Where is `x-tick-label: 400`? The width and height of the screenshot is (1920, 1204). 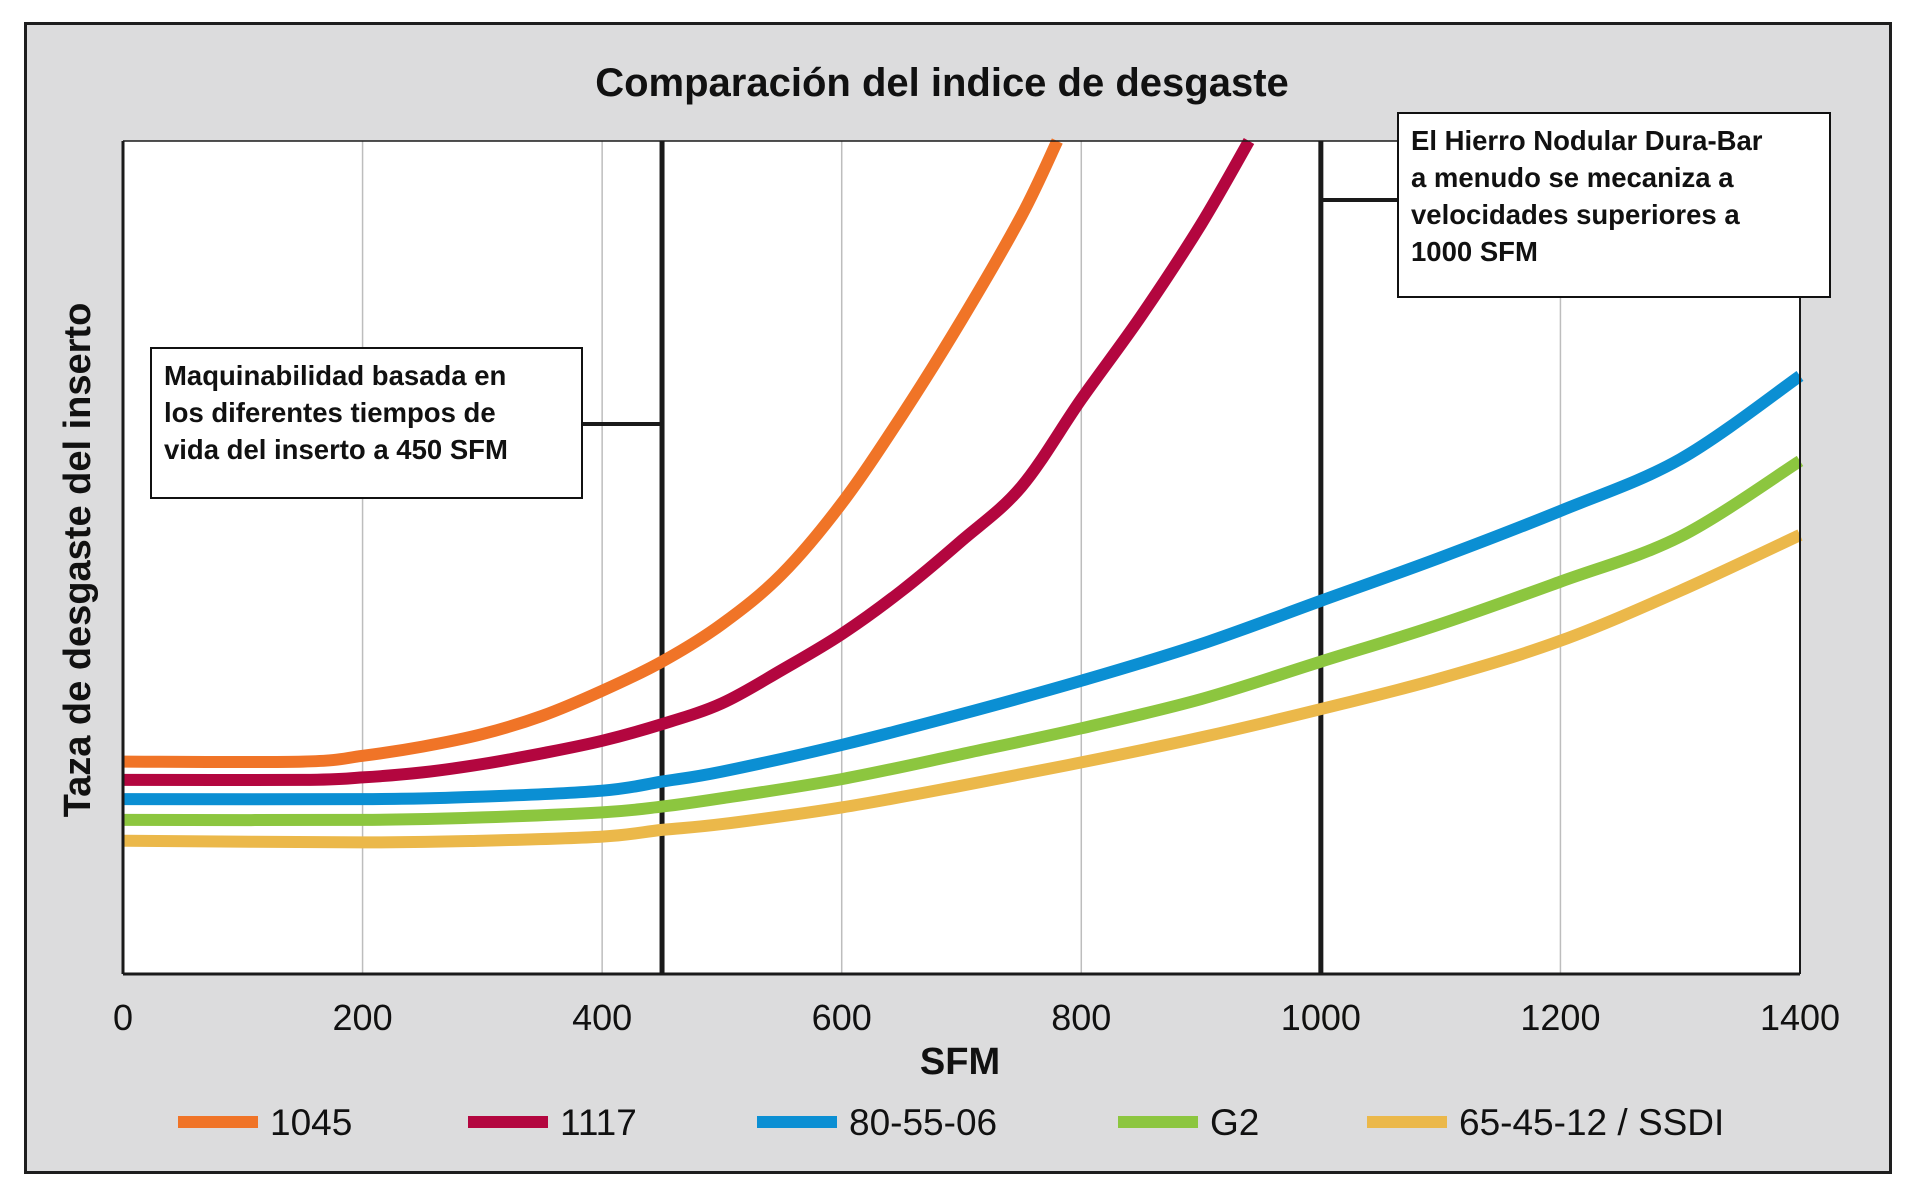
x-tick-label: 400 is located at coordinates (602, 1017).